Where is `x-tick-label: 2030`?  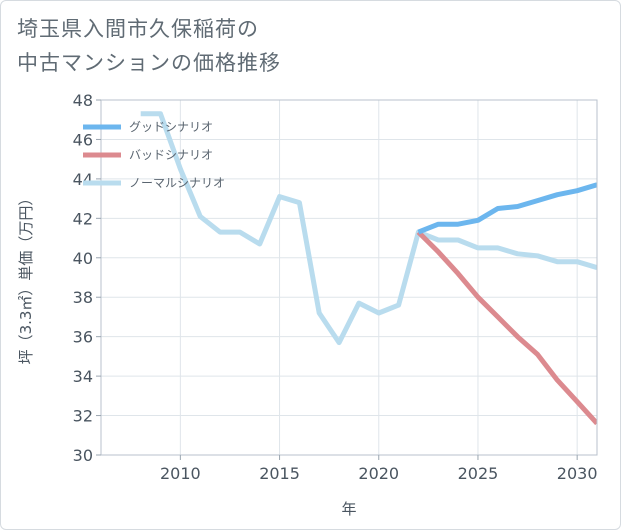 x-tick-label: 2030 is located at coordinates (577, 473).